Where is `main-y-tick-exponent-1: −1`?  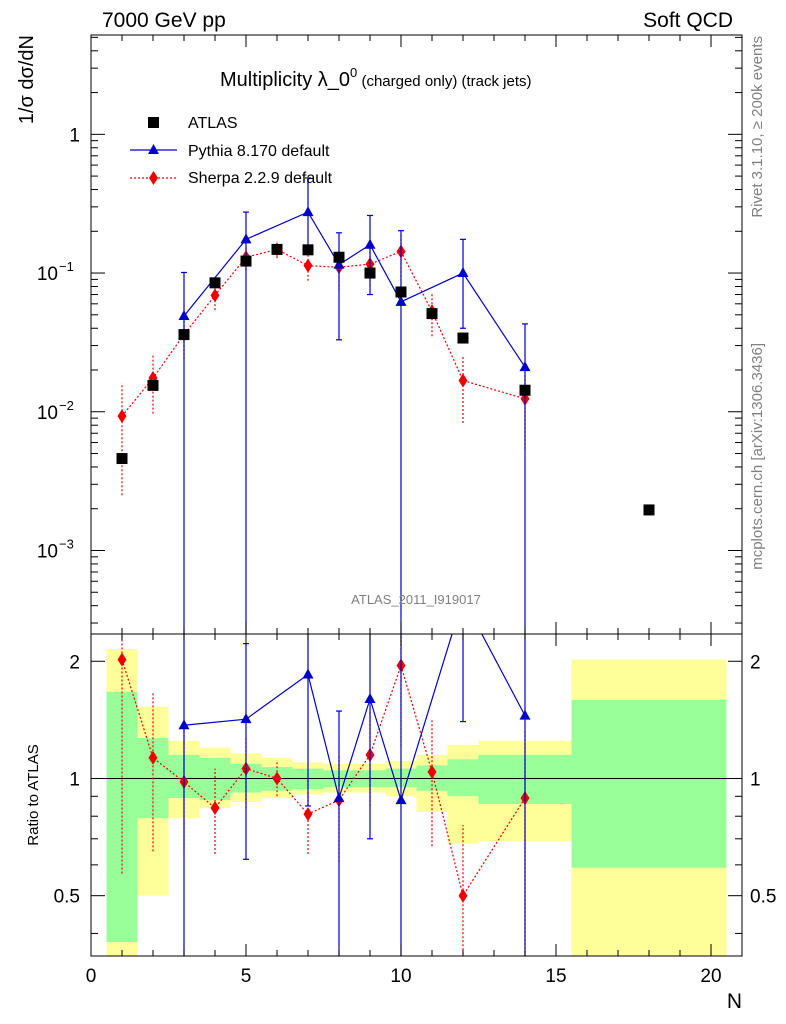 main-y-tick-exponent-1: −1 is located at coordinates (66, 266).